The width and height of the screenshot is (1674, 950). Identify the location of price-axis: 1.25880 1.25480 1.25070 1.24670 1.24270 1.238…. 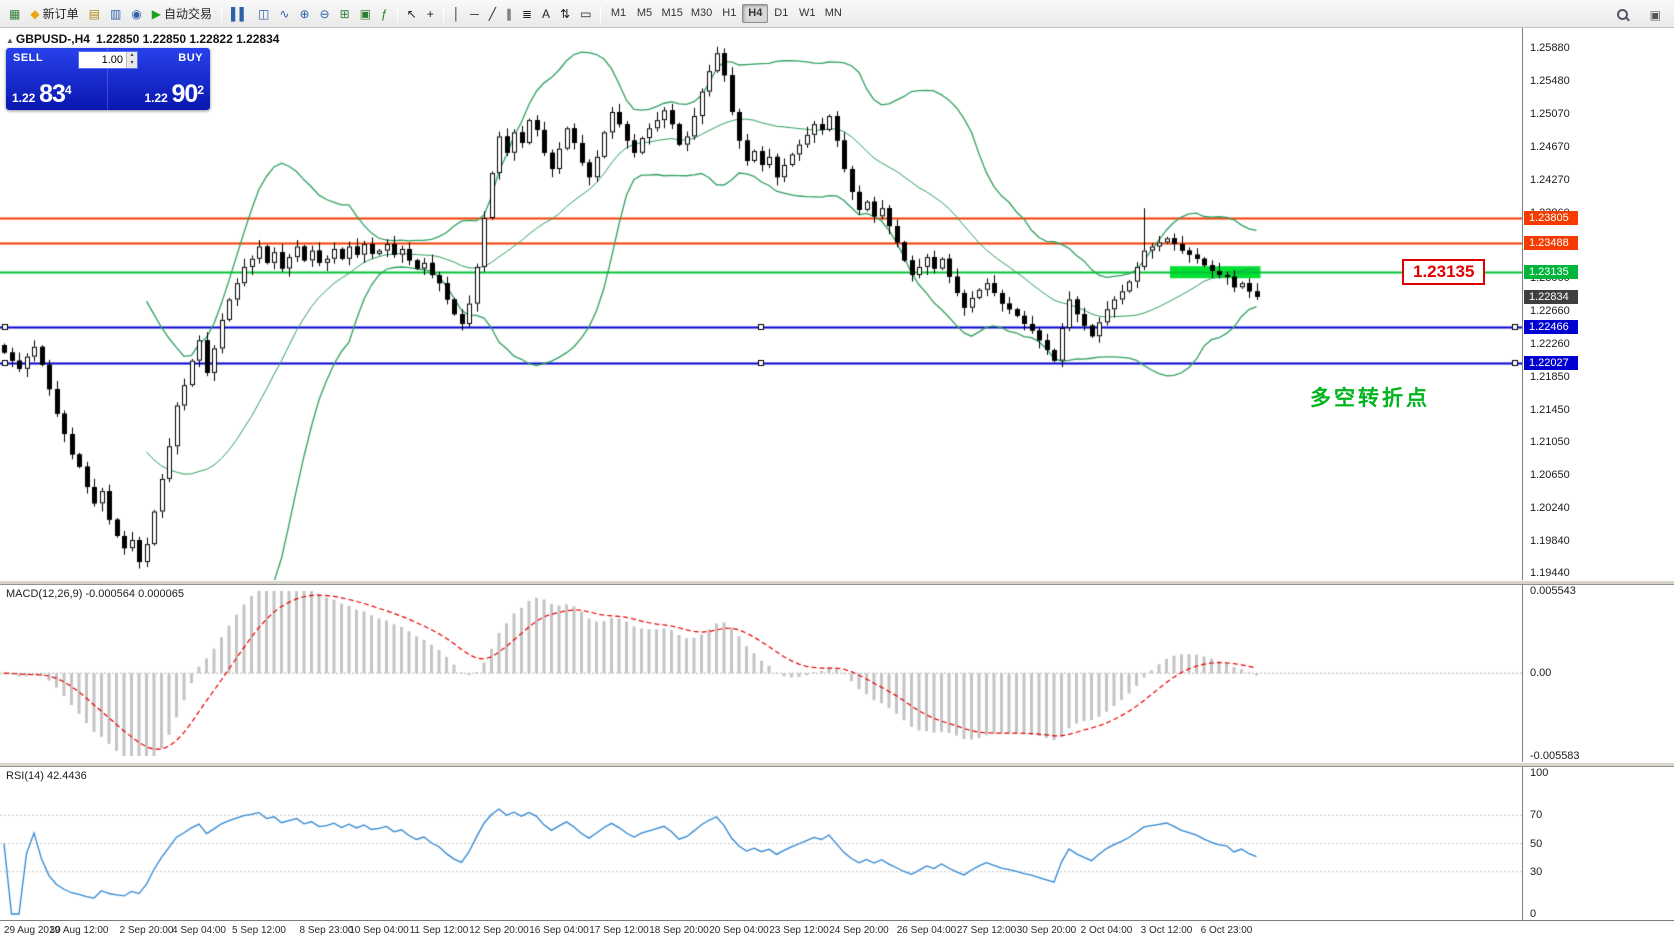
(1598, 474).